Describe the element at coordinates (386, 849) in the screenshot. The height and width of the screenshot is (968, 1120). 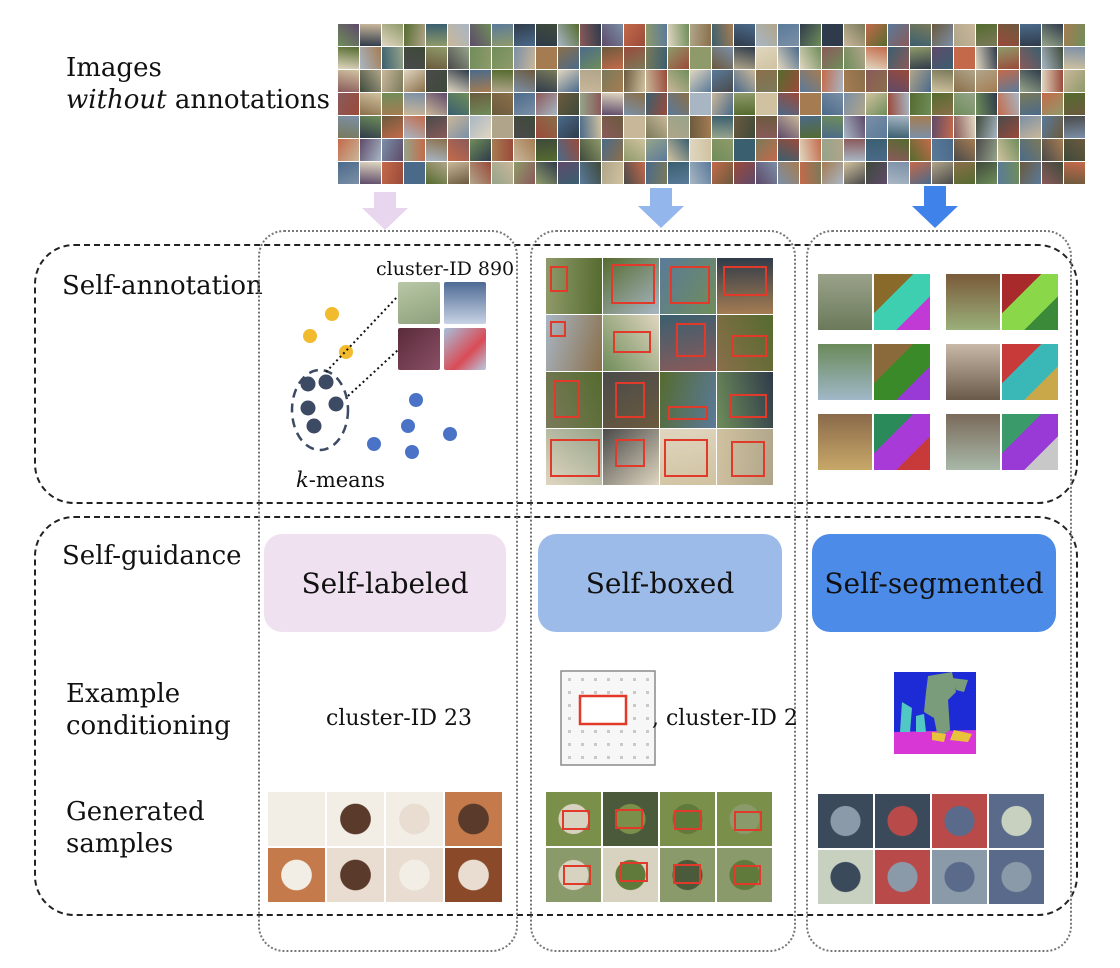
I see `generated-samples-labeled` at that location.